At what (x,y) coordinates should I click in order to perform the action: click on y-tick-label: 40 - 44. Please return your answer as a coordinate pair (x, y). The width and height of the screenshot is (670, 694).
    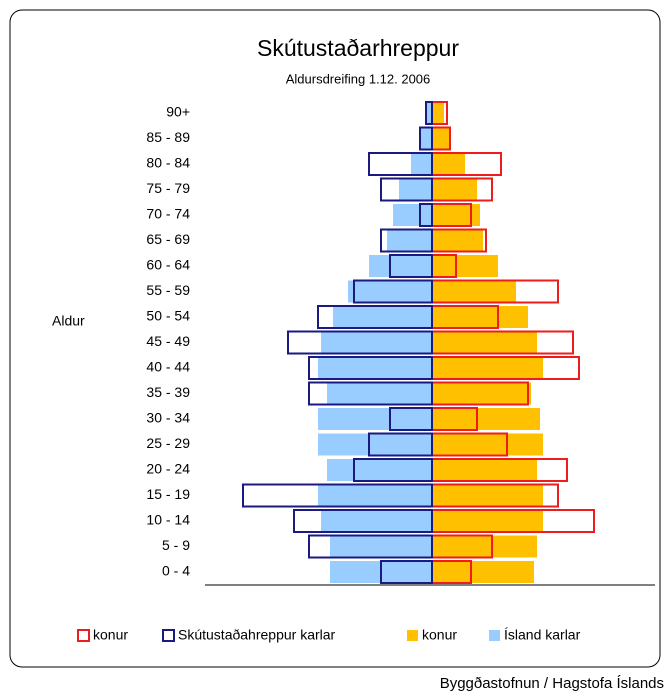
    Looking at the image, I should click on (168, 367).